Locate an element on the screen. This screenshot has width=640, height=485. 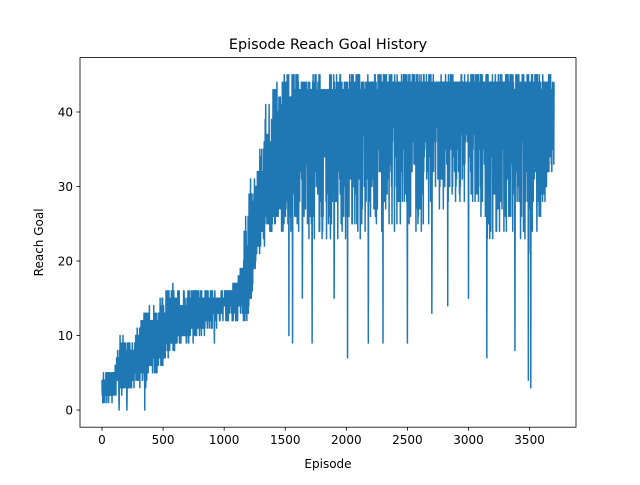
y-tick-label: 0 is located at coordinates (69, 410).